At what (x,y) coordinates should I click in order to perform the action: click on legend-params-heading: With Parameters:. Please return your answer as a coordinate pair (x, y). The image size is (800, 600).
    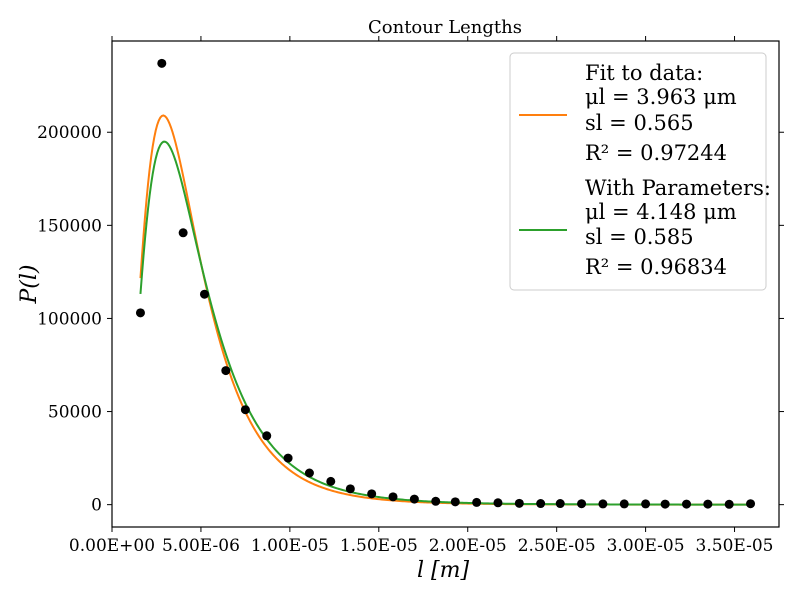
    Looking at the image, I should click on (678, 188).